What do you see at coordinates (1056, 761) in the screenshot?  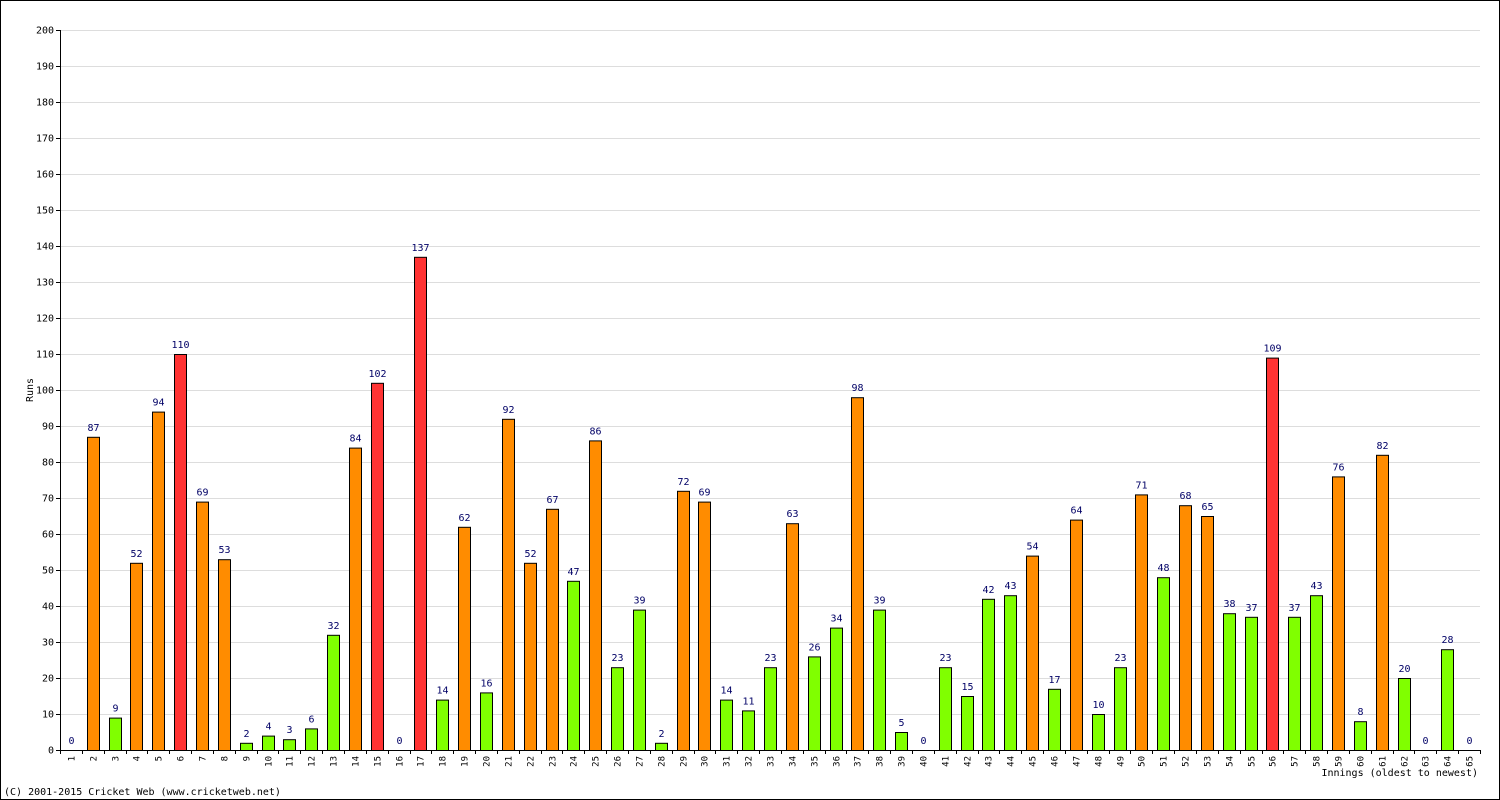 I see `x-tick-label: 46` at bounding box center [1056, 761].